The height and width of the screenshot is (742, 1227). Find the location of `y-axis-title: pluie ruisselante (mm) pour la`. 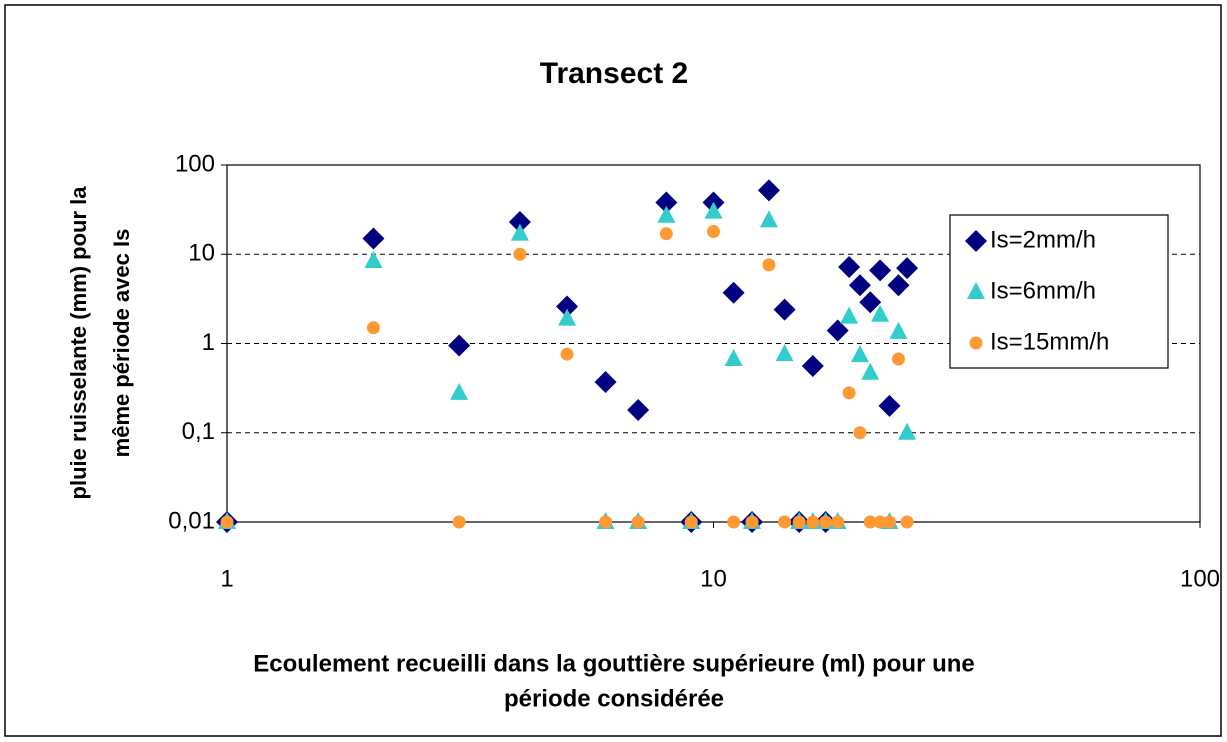

y-axis-title: pluie ruisselante (mm) pour la is located at coordinates (78, 343).